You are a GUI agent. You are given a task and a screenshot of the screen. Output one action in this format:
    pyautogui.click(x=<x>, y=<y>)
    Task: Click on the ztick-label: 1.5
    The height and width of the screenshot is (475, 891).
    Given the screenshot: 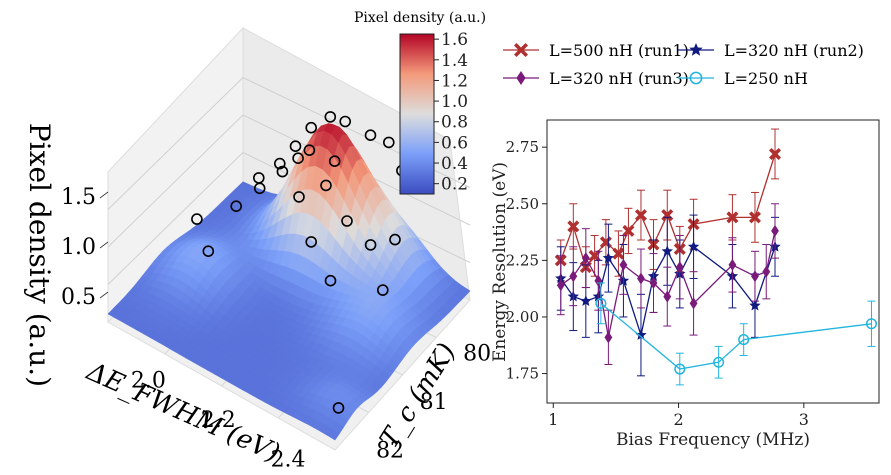 What is the action you would take?
    pyautogui.click(x=78, y=197)
    